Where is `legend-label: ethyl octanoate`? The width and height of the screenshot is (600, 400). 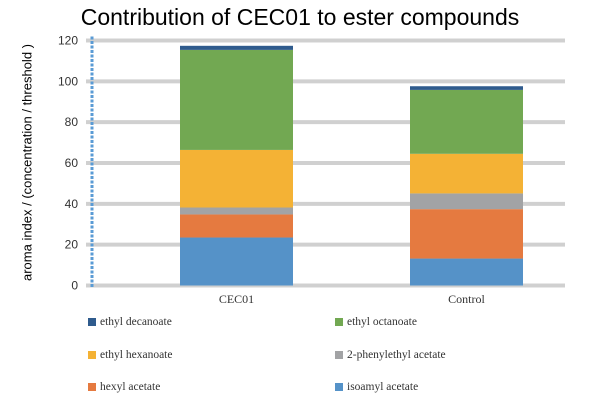
legend-label: ethyl octanoate is located at coordinates (382, 322).